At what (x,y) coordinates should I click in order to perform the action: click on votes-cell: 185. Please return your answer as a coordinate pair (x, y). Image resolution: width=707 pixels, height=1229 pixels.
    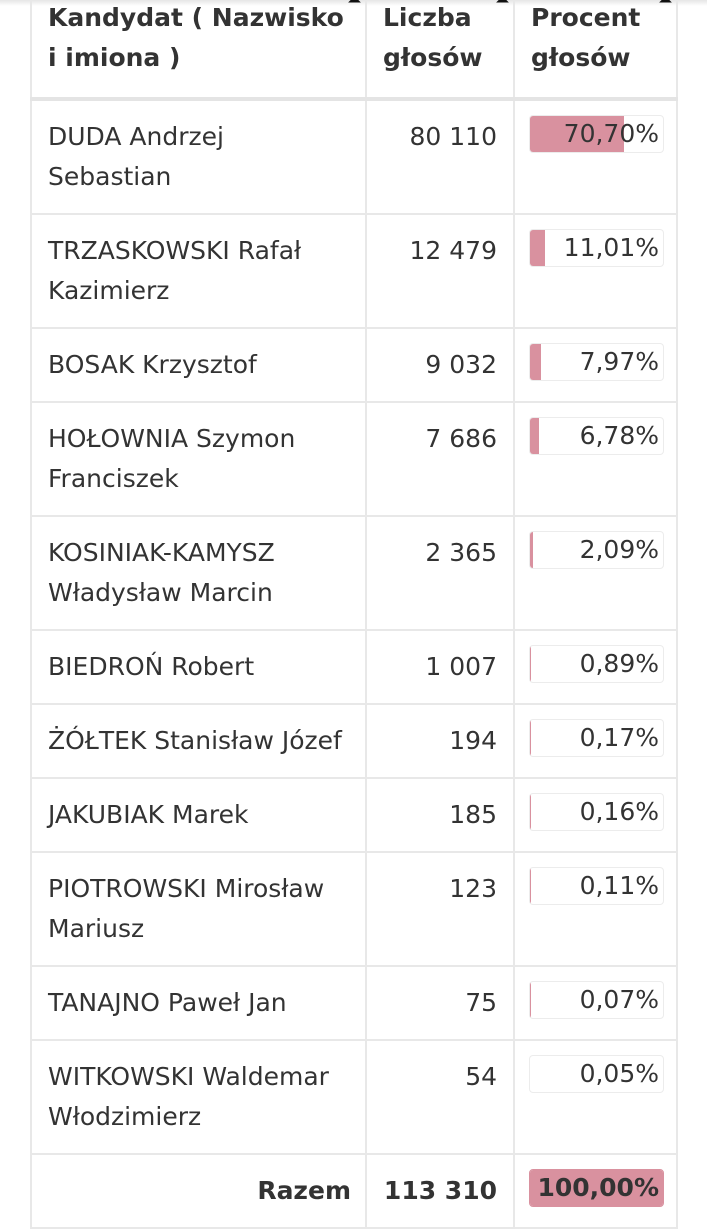
    Looking at the image, I should click on (440, 815).